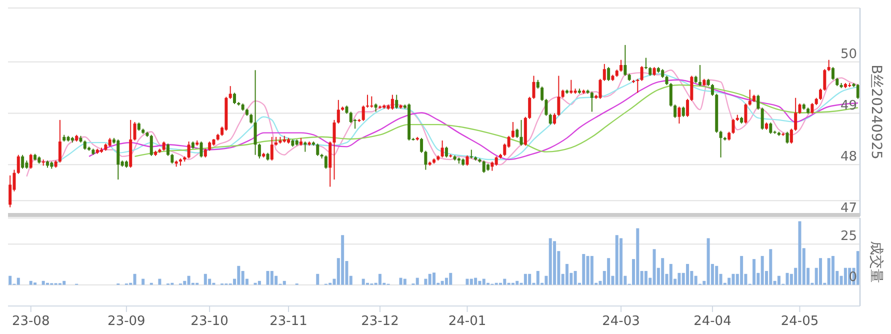 The height and width of the screenshot is (334, 891). What do you see at coordinates (713, 321) in the screenshot?
I see `x-tick-label: 24-04` at bounding box center [713, 321].